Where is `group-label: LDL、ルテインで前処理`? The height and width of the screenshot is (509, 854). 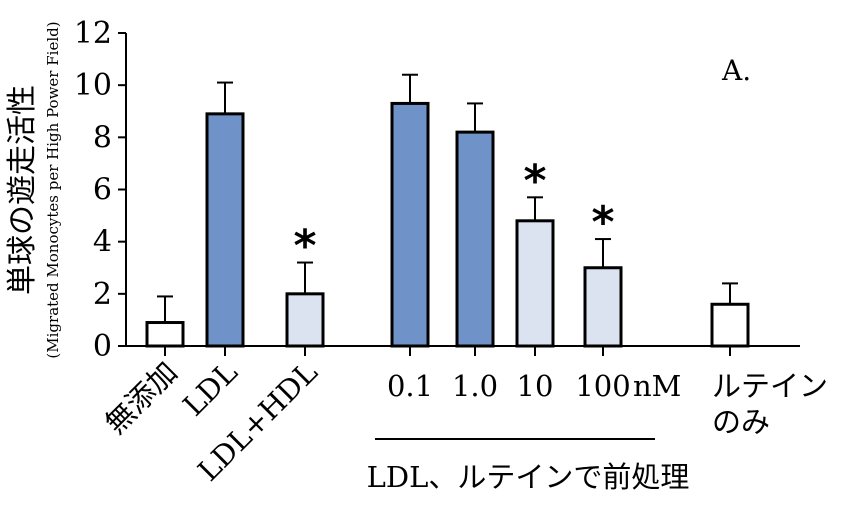 group-label: LDL、ルテインで前処理 is located at coordinates (528, 477).